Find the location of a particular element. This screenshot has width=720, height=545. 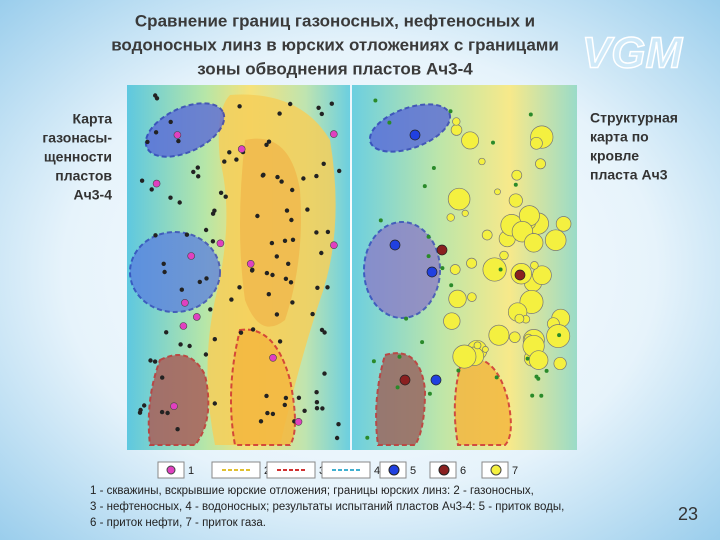

label-line: Ач3-4 is located at coordinates (93, 195).